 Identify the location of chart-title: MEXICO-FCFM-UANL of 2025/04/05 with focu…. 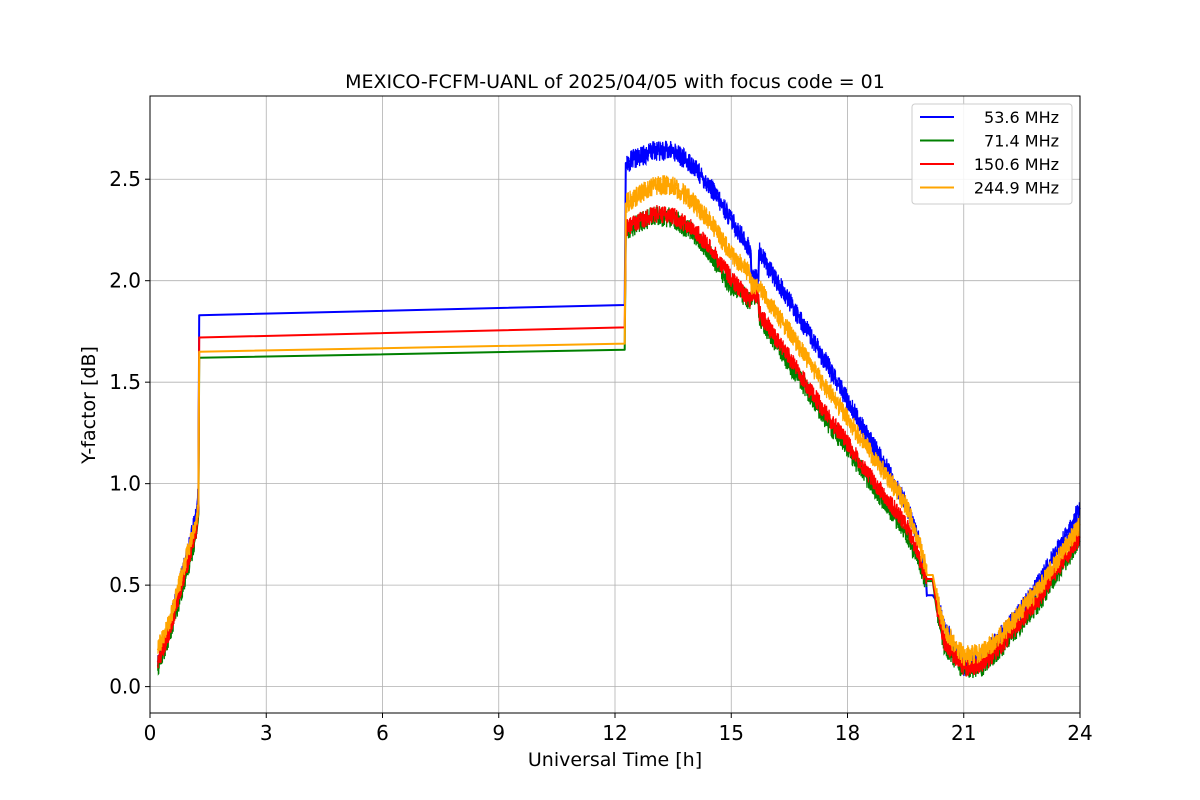
(615, 82).